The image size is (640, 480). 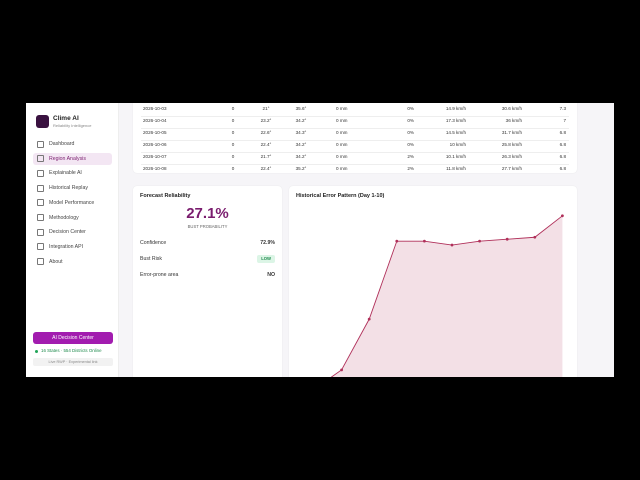 What do you see at coordinates (455, 132) in the screenshot?
I see `table-cell: 14.5 km/h` at bounding box center [455, 132].